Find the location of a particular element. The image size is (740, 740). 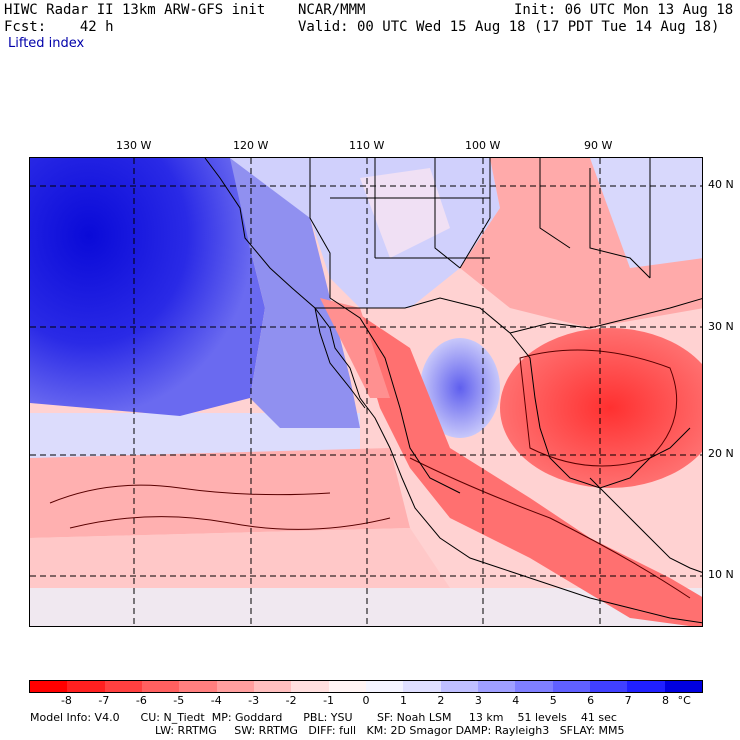

lon-label: 130 W is located at coordinates (134, 145).